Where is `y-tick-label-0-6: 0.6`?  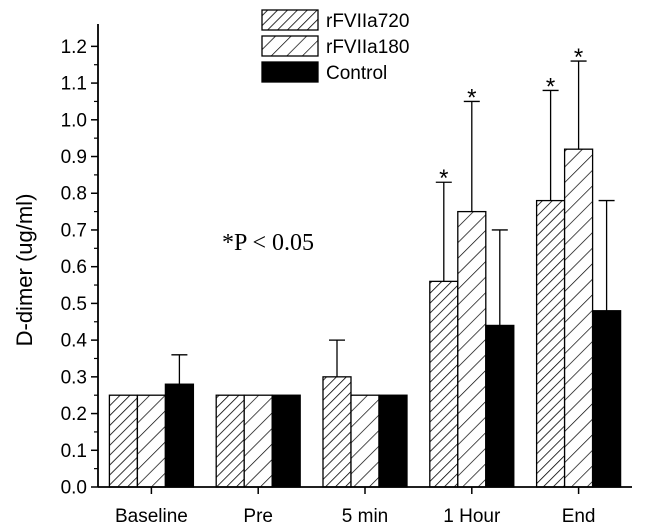 y-tick-label-0-6: 0.6 is located at coordinates (74, 267).